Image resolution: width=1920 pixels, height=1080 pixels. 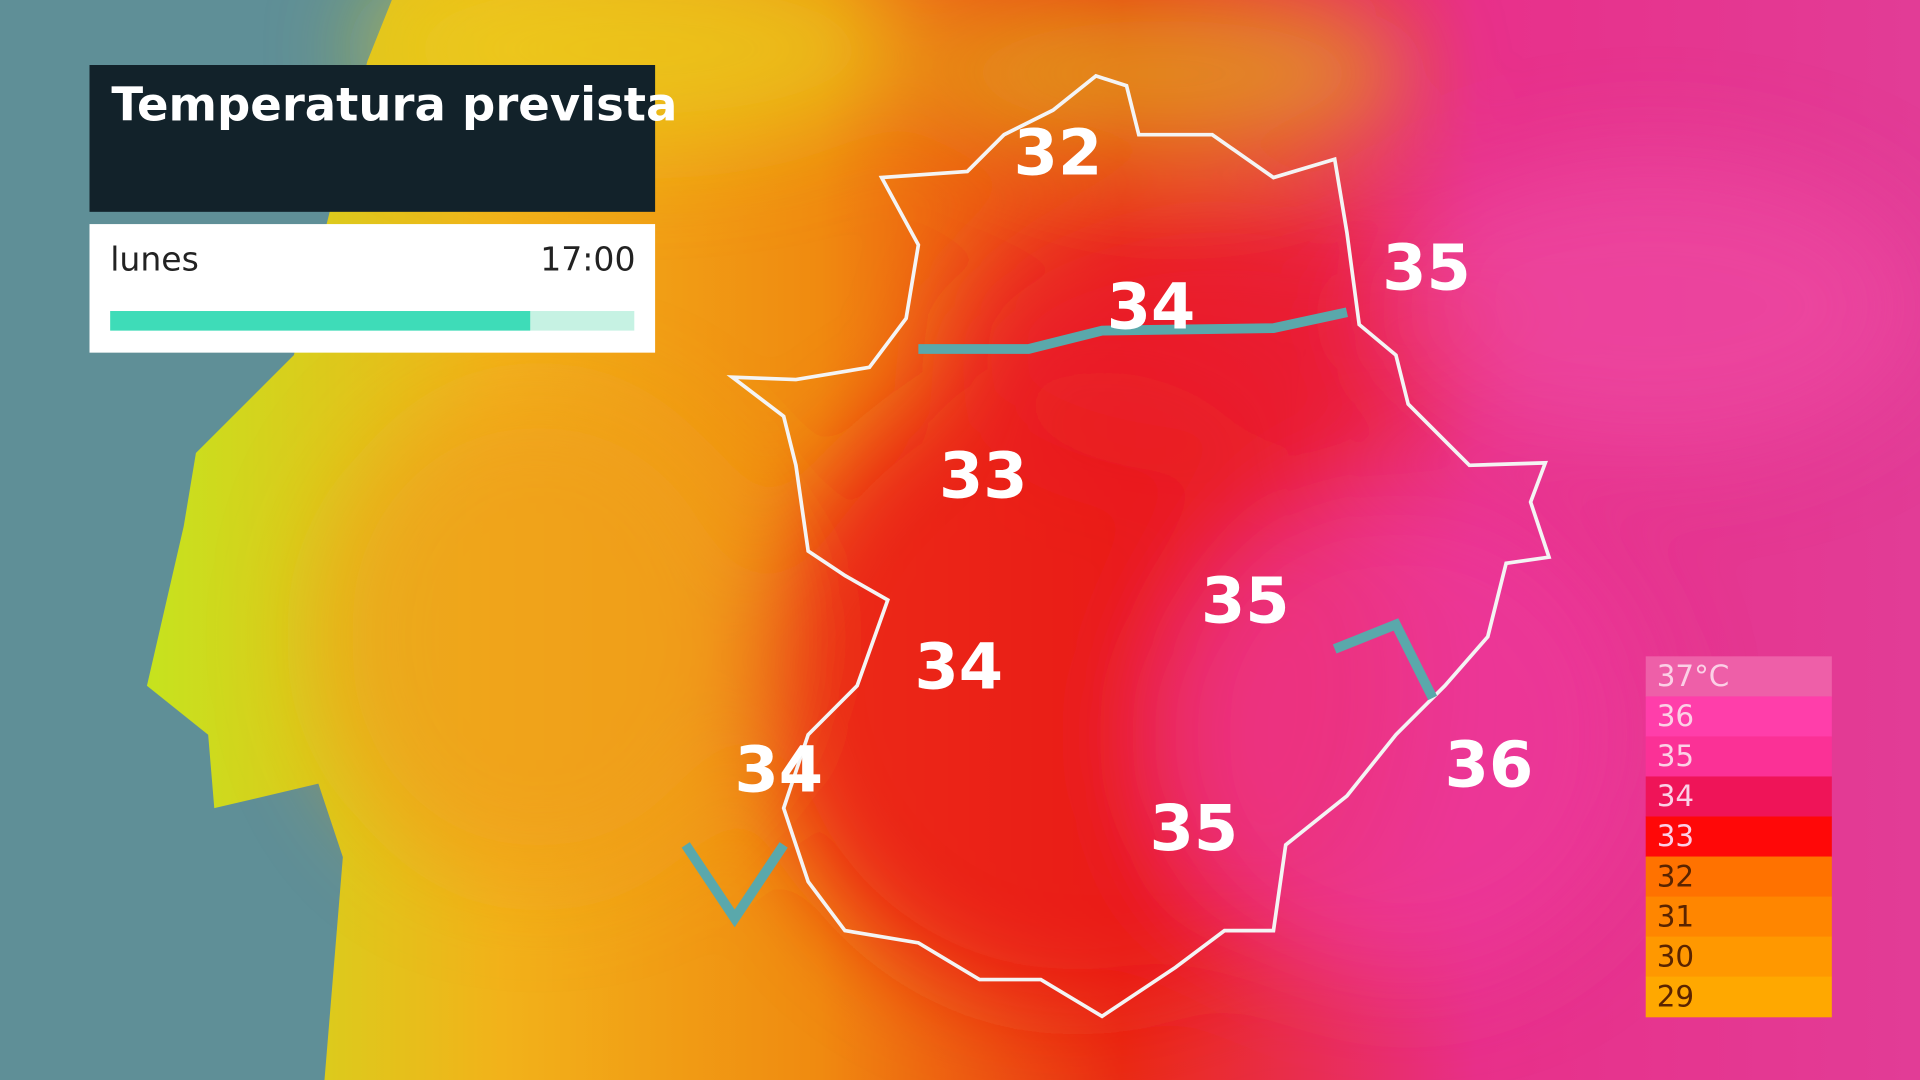 I want to click on temperature-label: 32, so click(x=1058, y=153).